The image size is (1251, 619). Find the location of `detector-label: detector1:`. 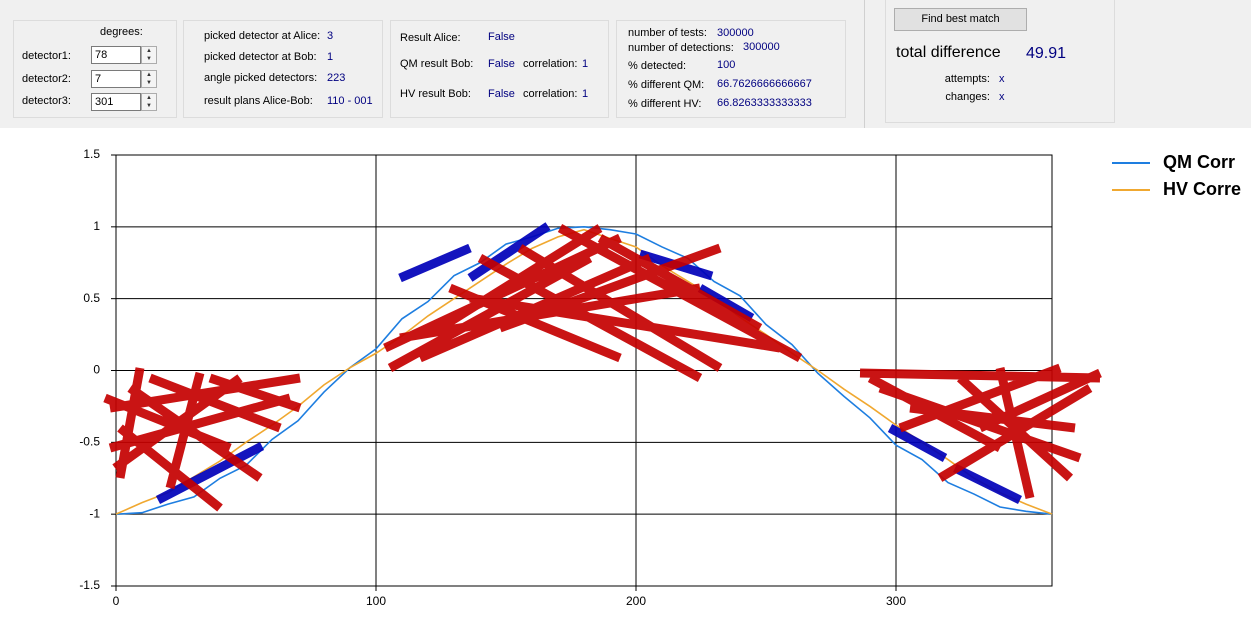

detector-label: detector1: is located at coordinates (46, 56).